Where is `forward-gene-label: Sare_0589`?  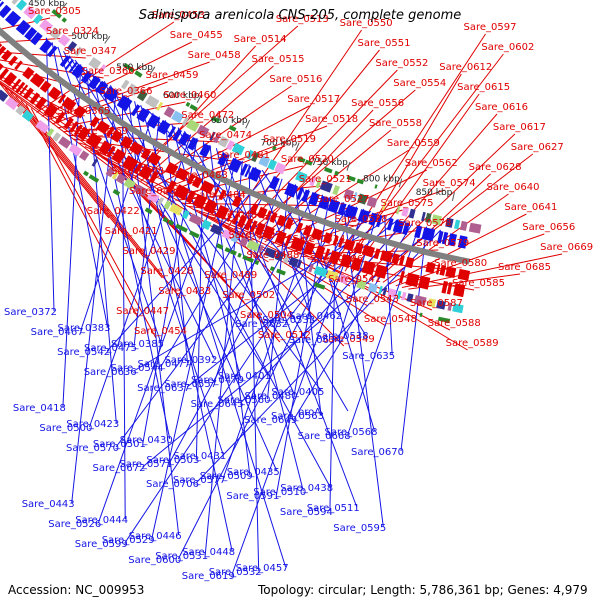
forward-gene-label: Sare_0589 is located at coordinates (472, 343).